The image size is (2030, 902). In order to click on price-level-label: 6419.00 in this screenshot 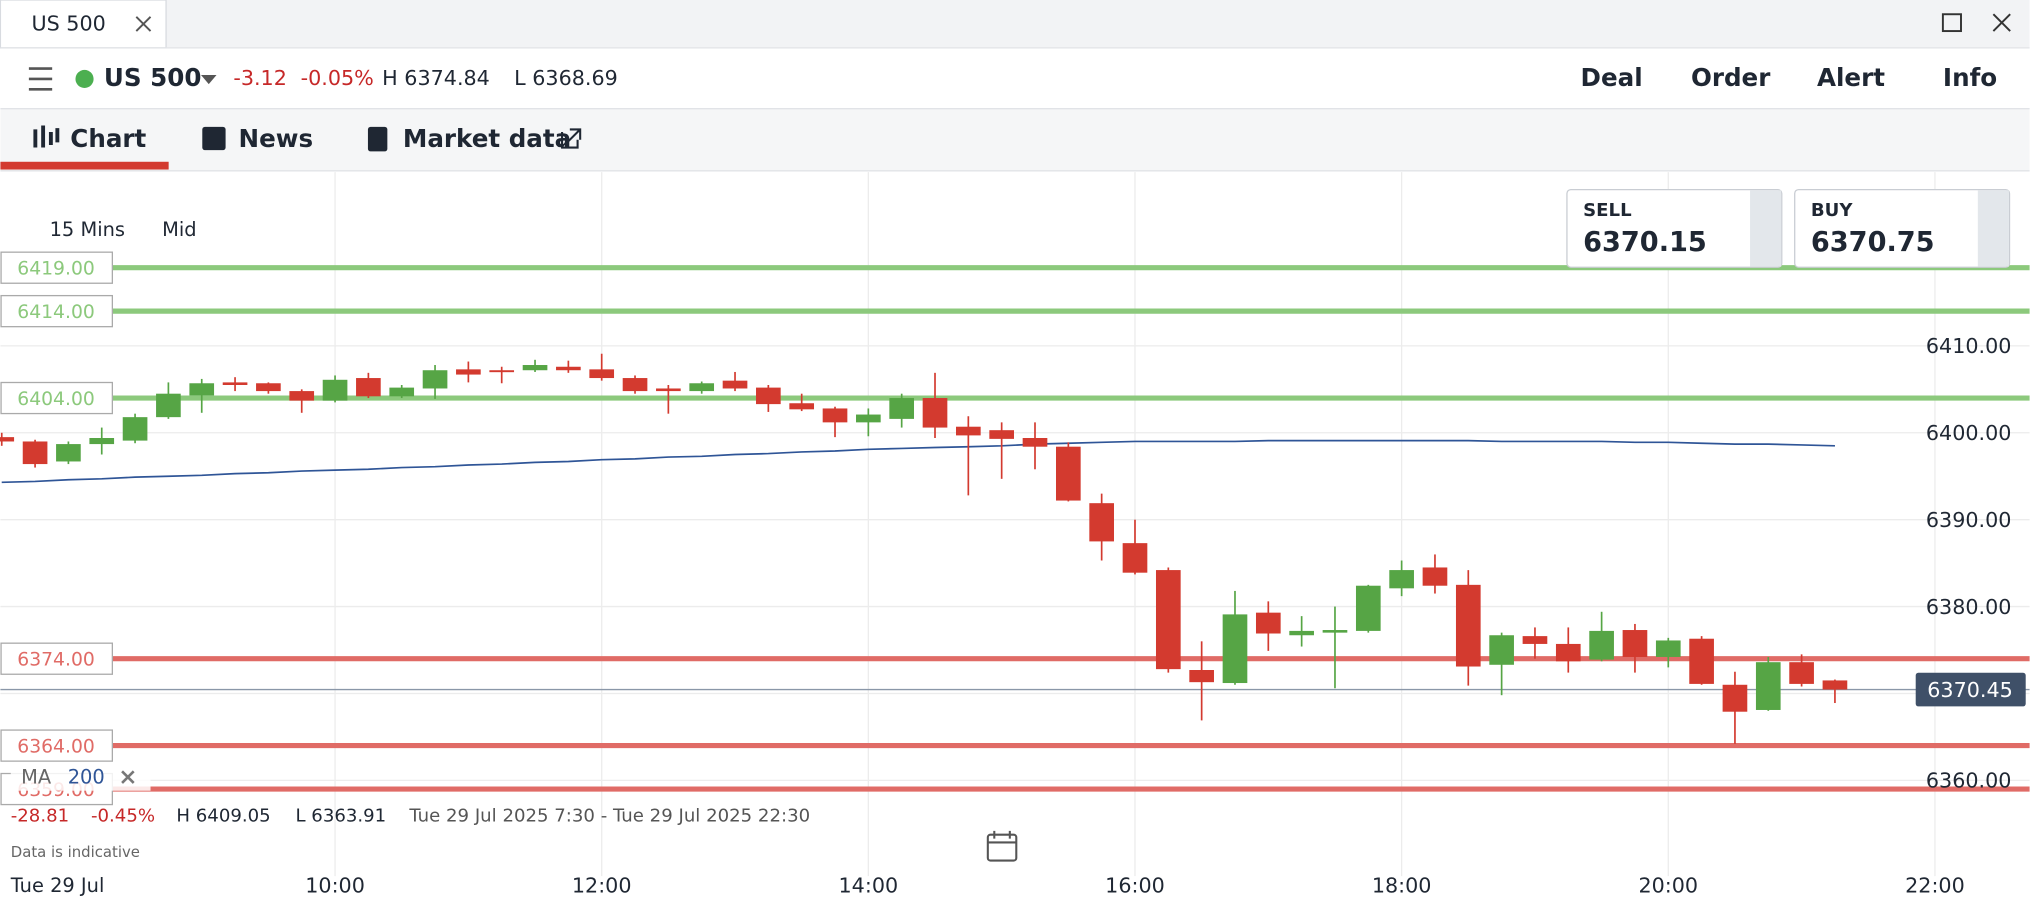, I will do `click(56, 268)`.